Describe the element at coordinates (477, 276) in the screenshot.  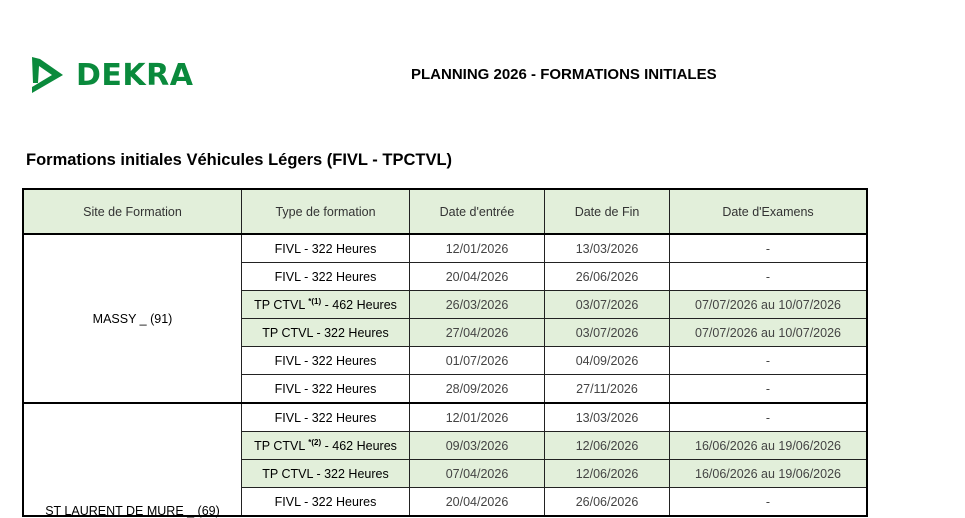
I see `start-date-cell: 20/04/2026` at that location.